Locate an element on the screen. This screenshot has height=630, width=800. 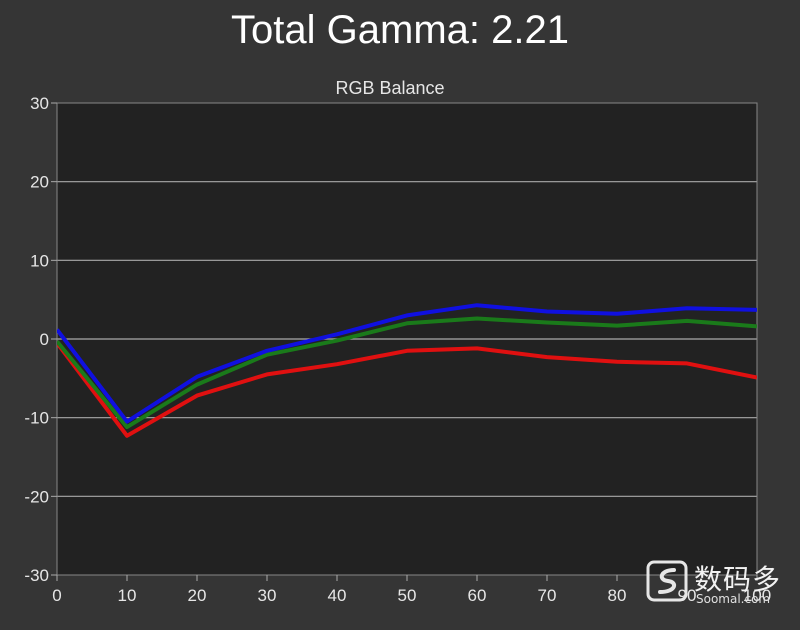
watermark-url: Soomal.com is located at coordinates (733, 599).